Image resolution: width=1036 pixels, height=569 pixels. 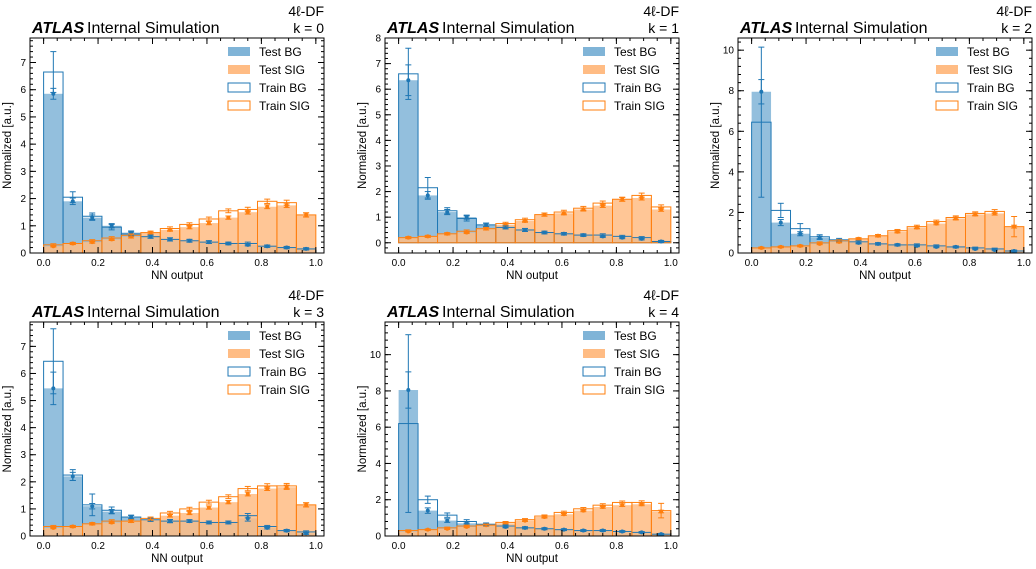 What do you see at coordinates (23, 172) in the screenshot?
I see `y-tick-label: 3` at bounding box center [23, 172].